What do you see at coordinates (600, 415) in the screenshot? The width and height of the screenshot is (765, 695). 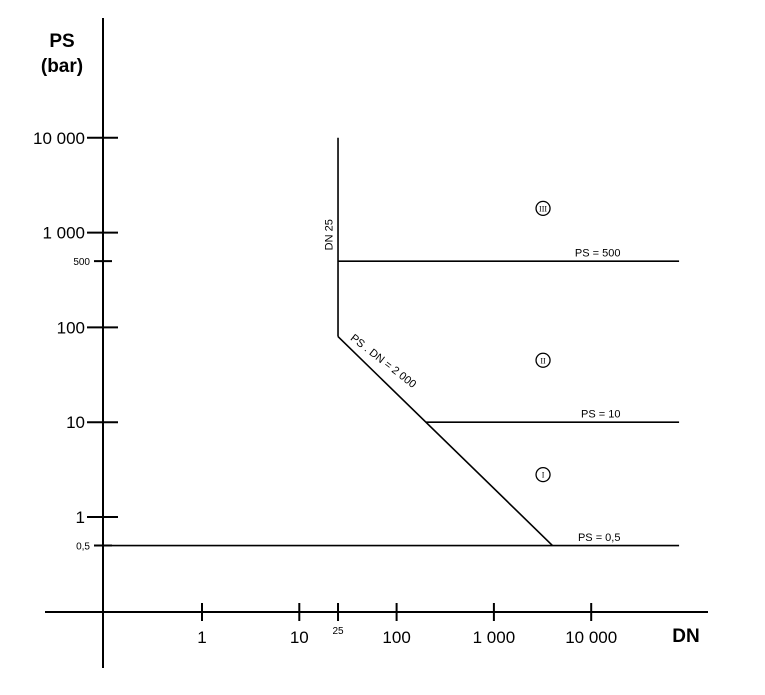 I see `ps-10-label: PS = 10` at bounding box center [600, 415].